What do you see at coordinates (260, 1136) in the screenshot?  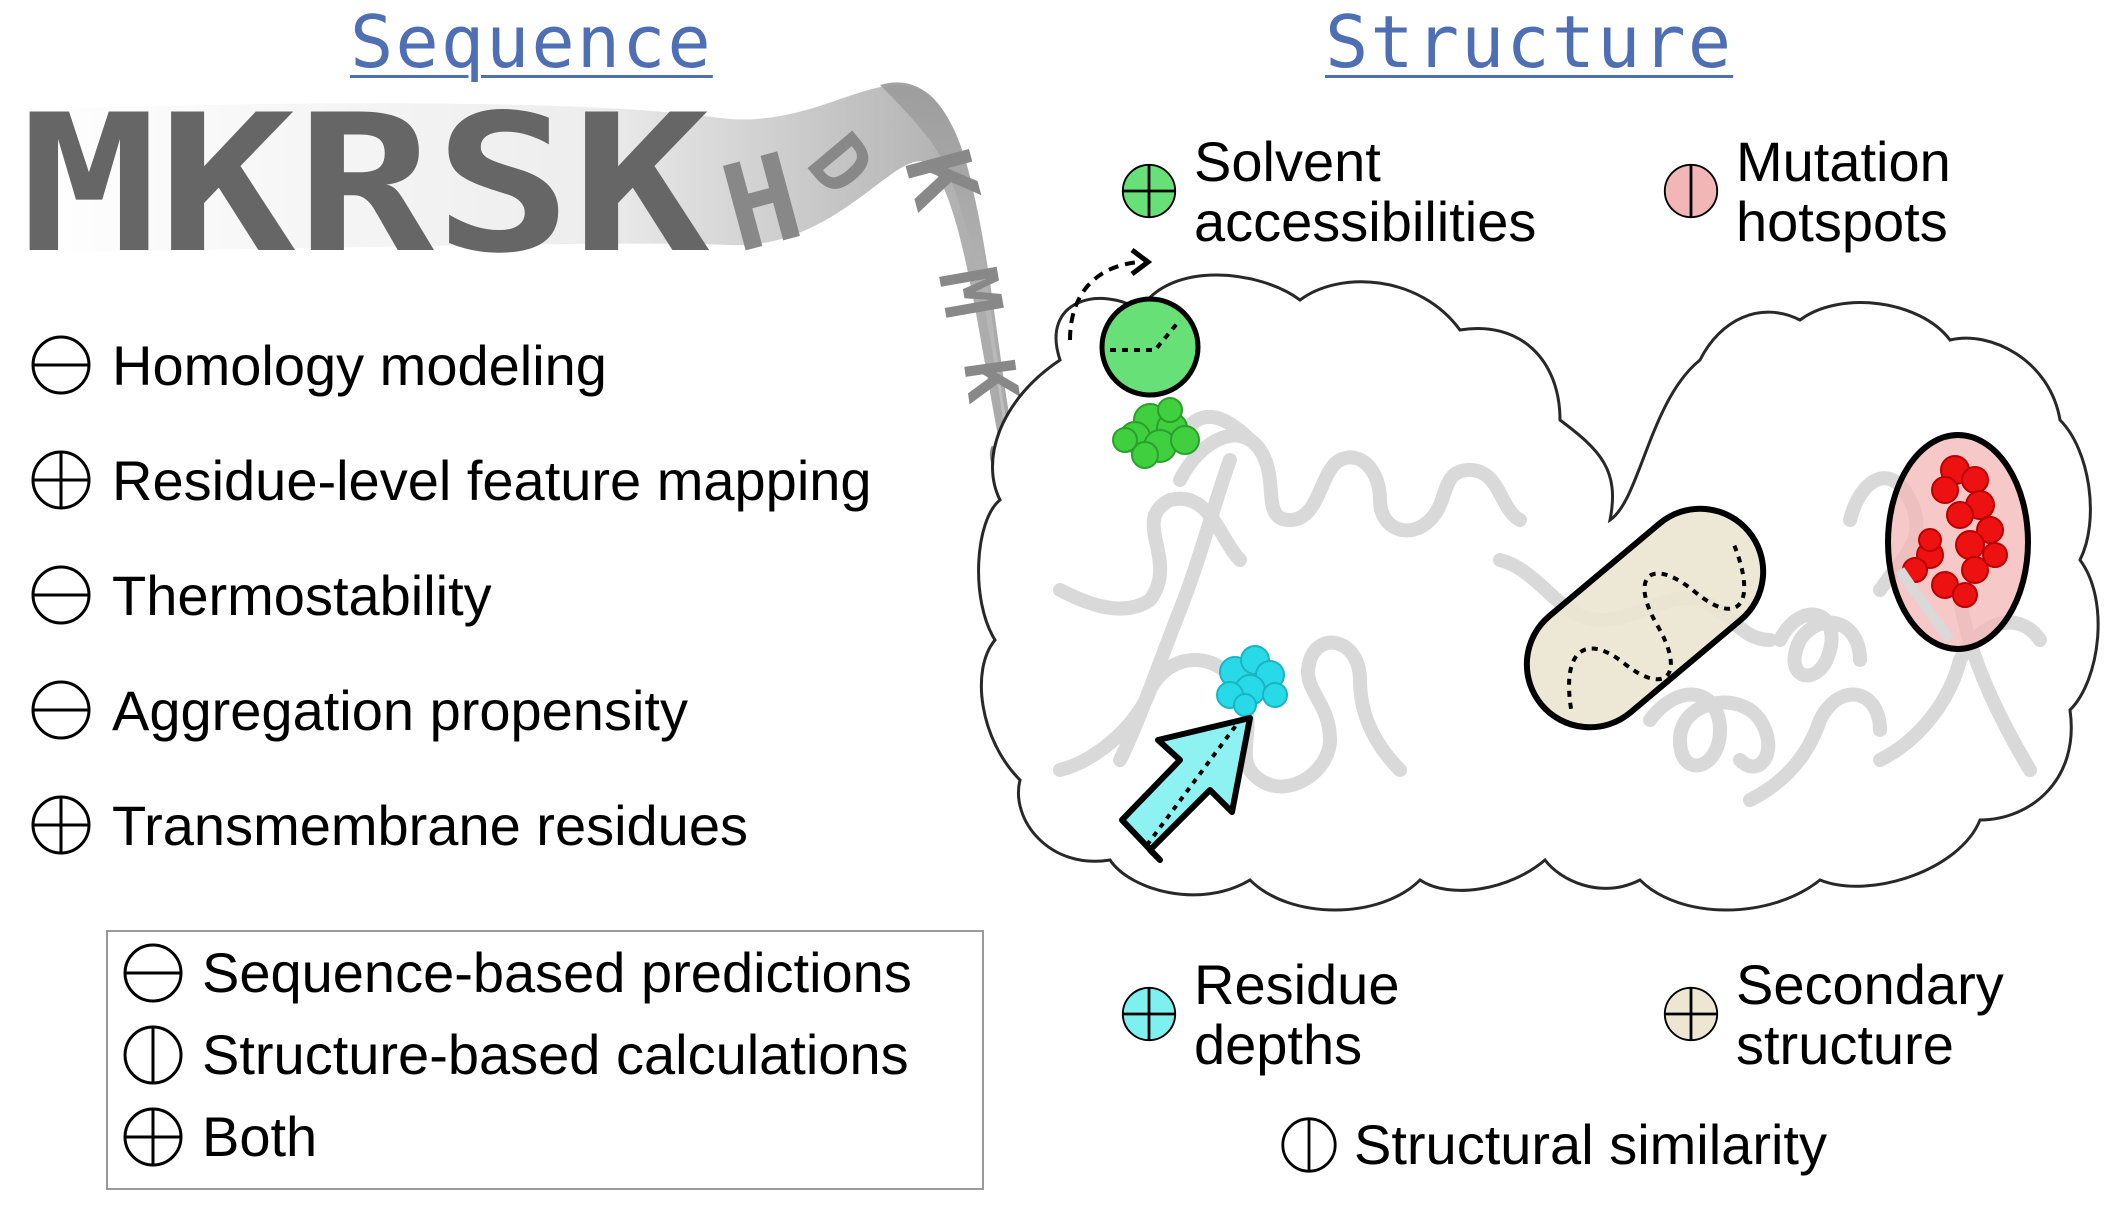 I see `legend-label: Both` at bounding box center [260, 1136].